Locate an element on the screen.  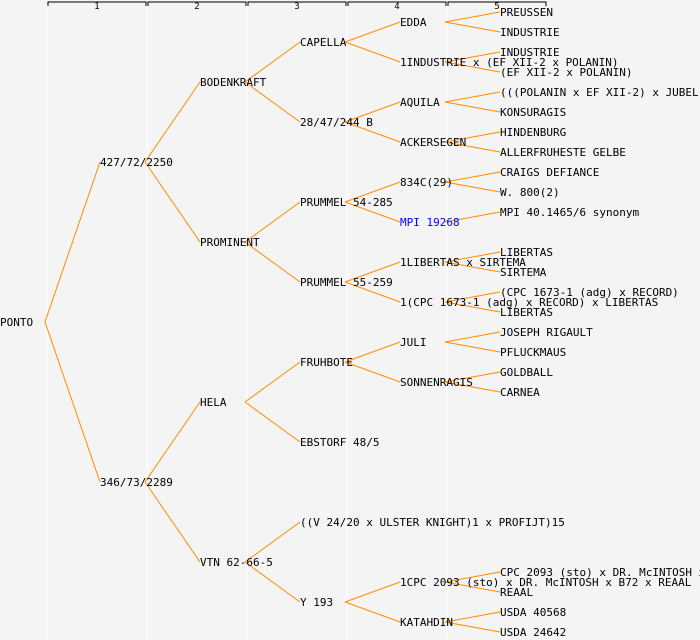
pedigree-node: HINDENBURG is located at coordinates (533, 132).